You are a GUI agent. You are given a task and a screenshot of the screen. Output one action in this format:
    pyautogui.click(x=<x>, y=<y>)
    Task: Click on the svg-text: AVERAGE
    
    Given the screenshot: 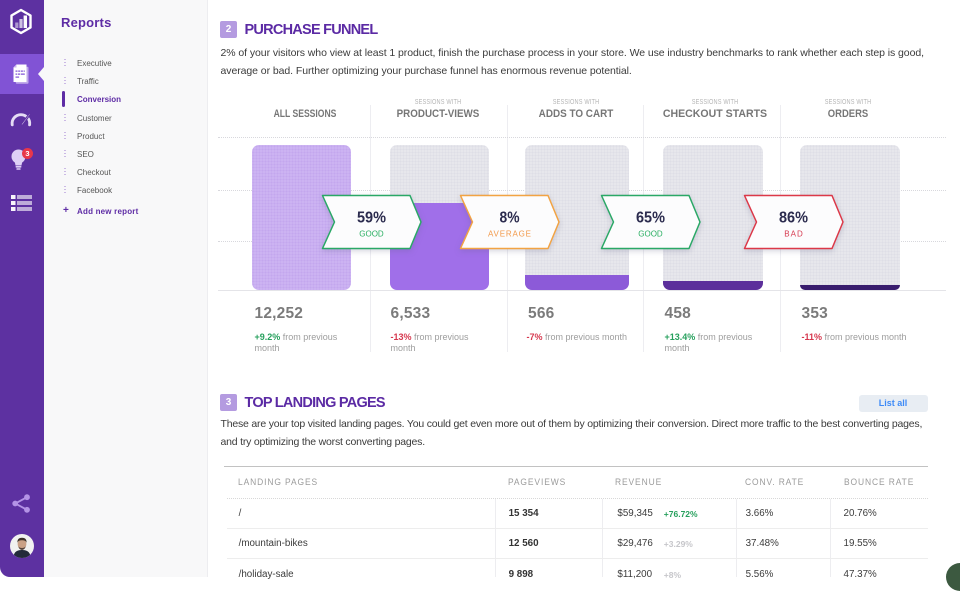 What is the action you would take?
    pyautogui.click(x=509, y=234)
    